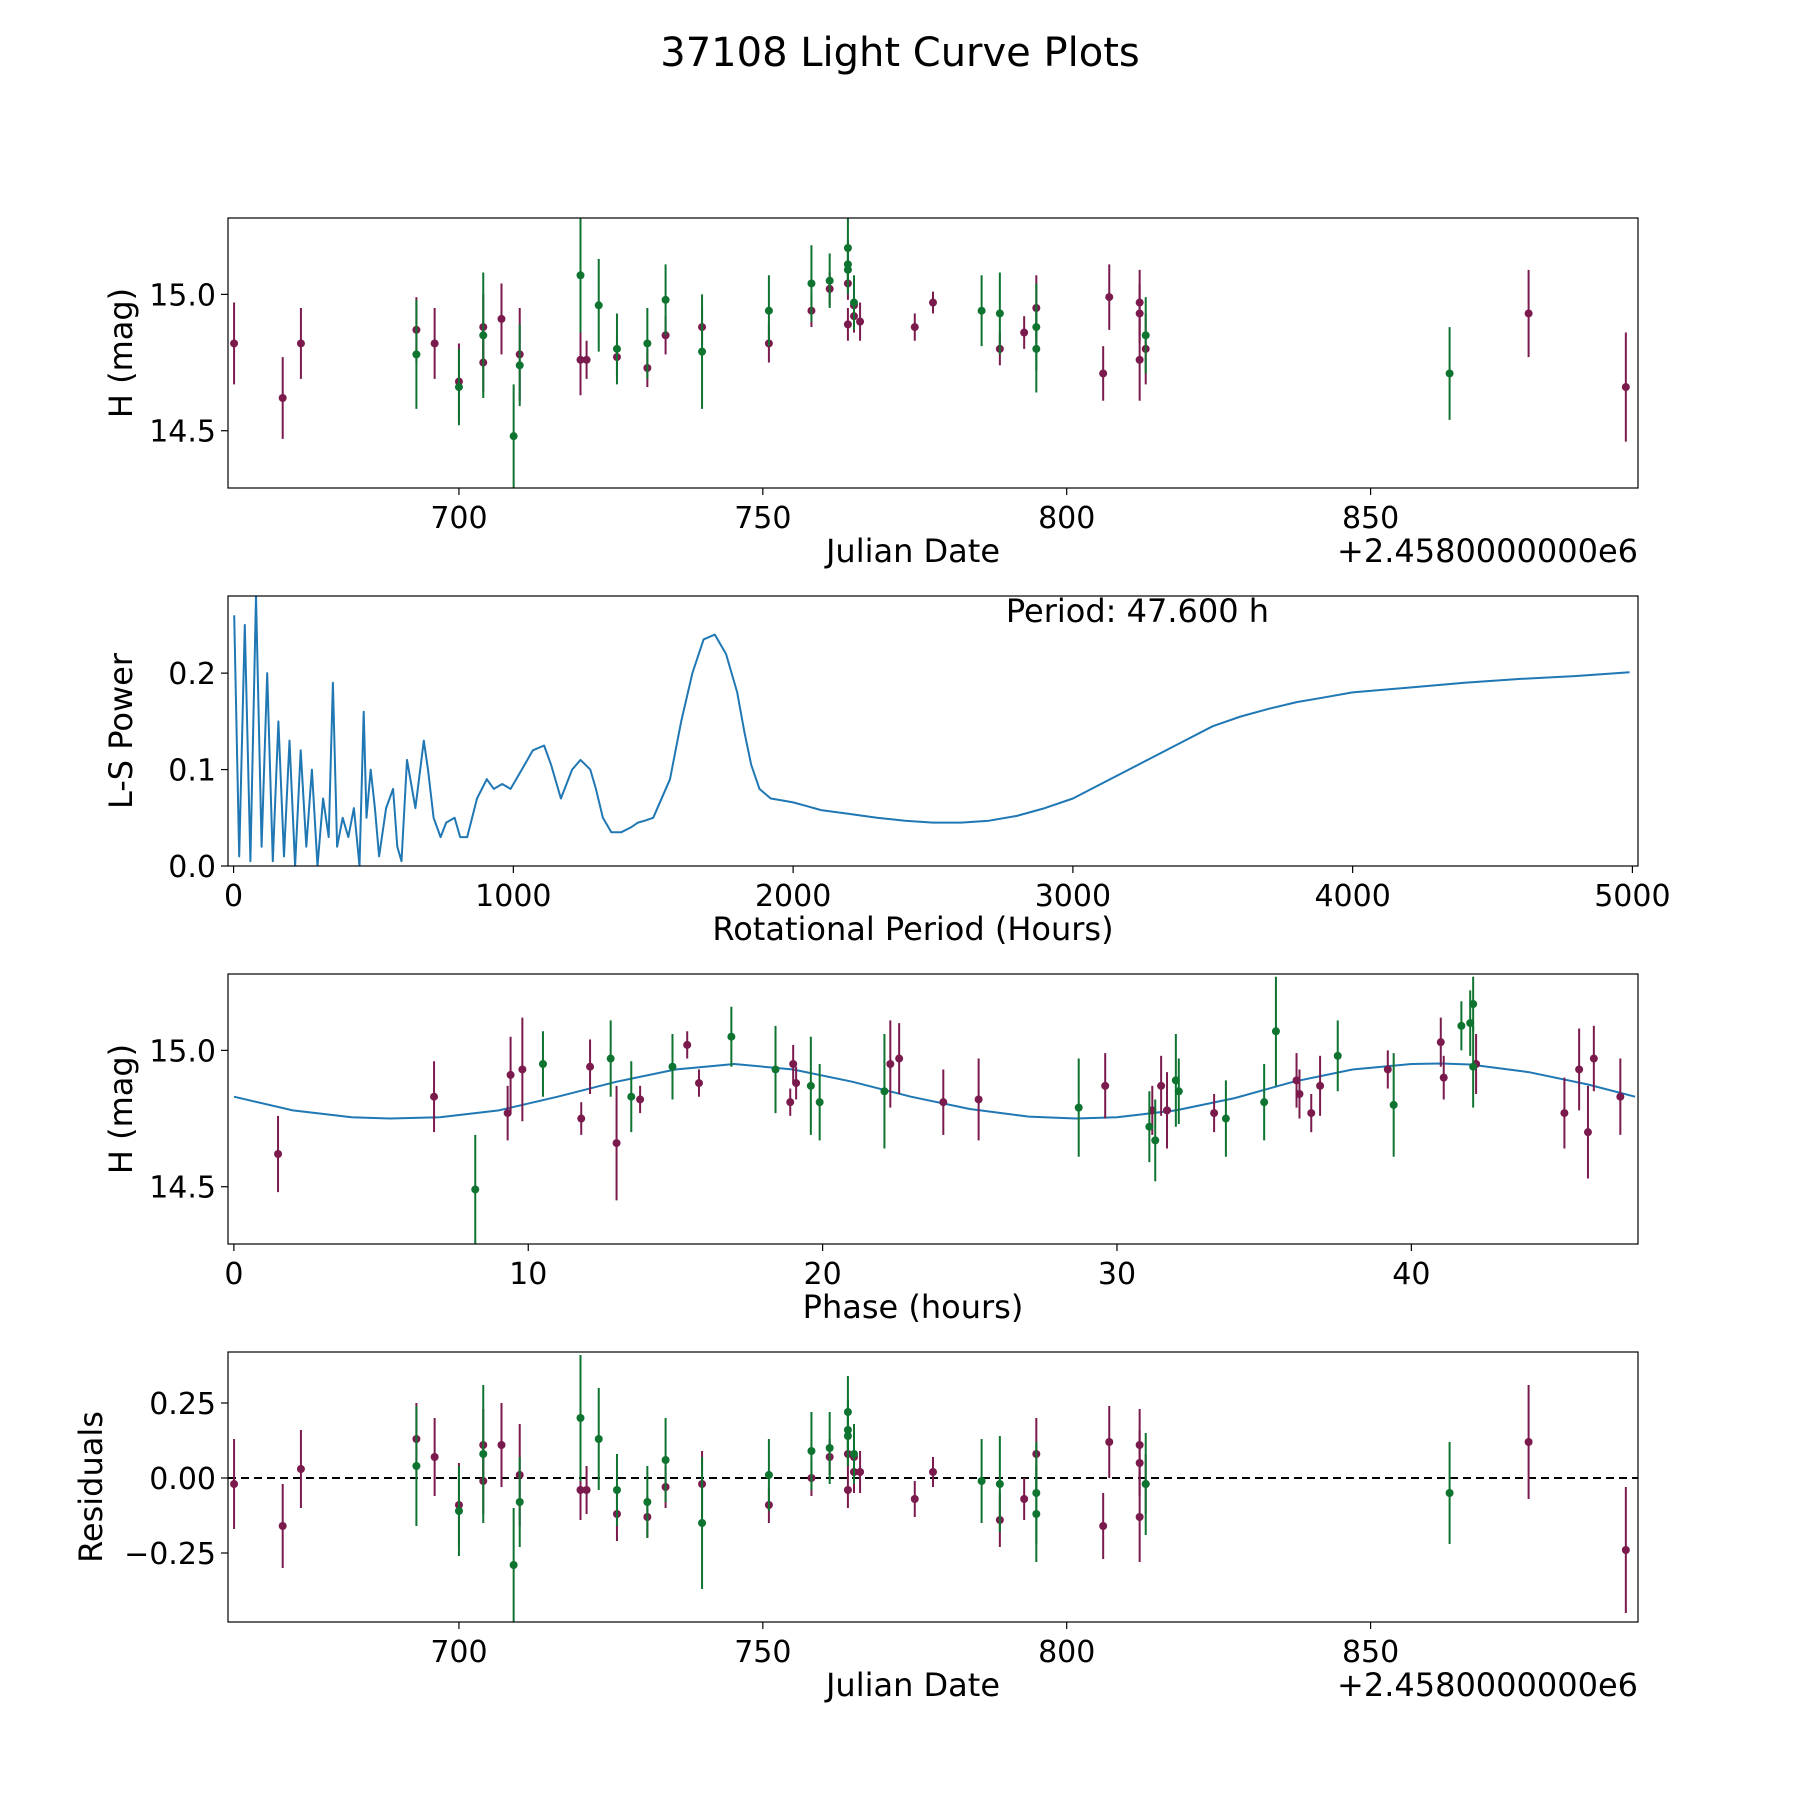  I want to click on series-filter-b, so click(933, 353).